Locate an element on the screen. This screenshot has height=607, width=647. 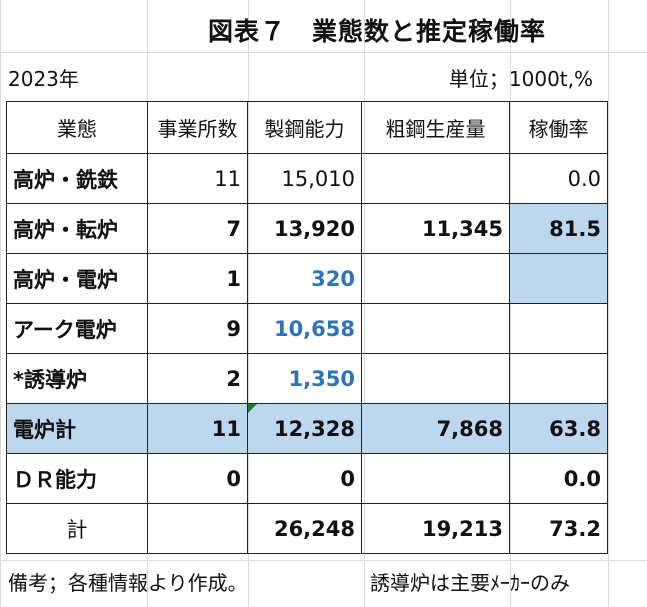
table-row-subtotal: 電炉計 11 12,328 7,868 63.8 is located at coordinates (307, 428).